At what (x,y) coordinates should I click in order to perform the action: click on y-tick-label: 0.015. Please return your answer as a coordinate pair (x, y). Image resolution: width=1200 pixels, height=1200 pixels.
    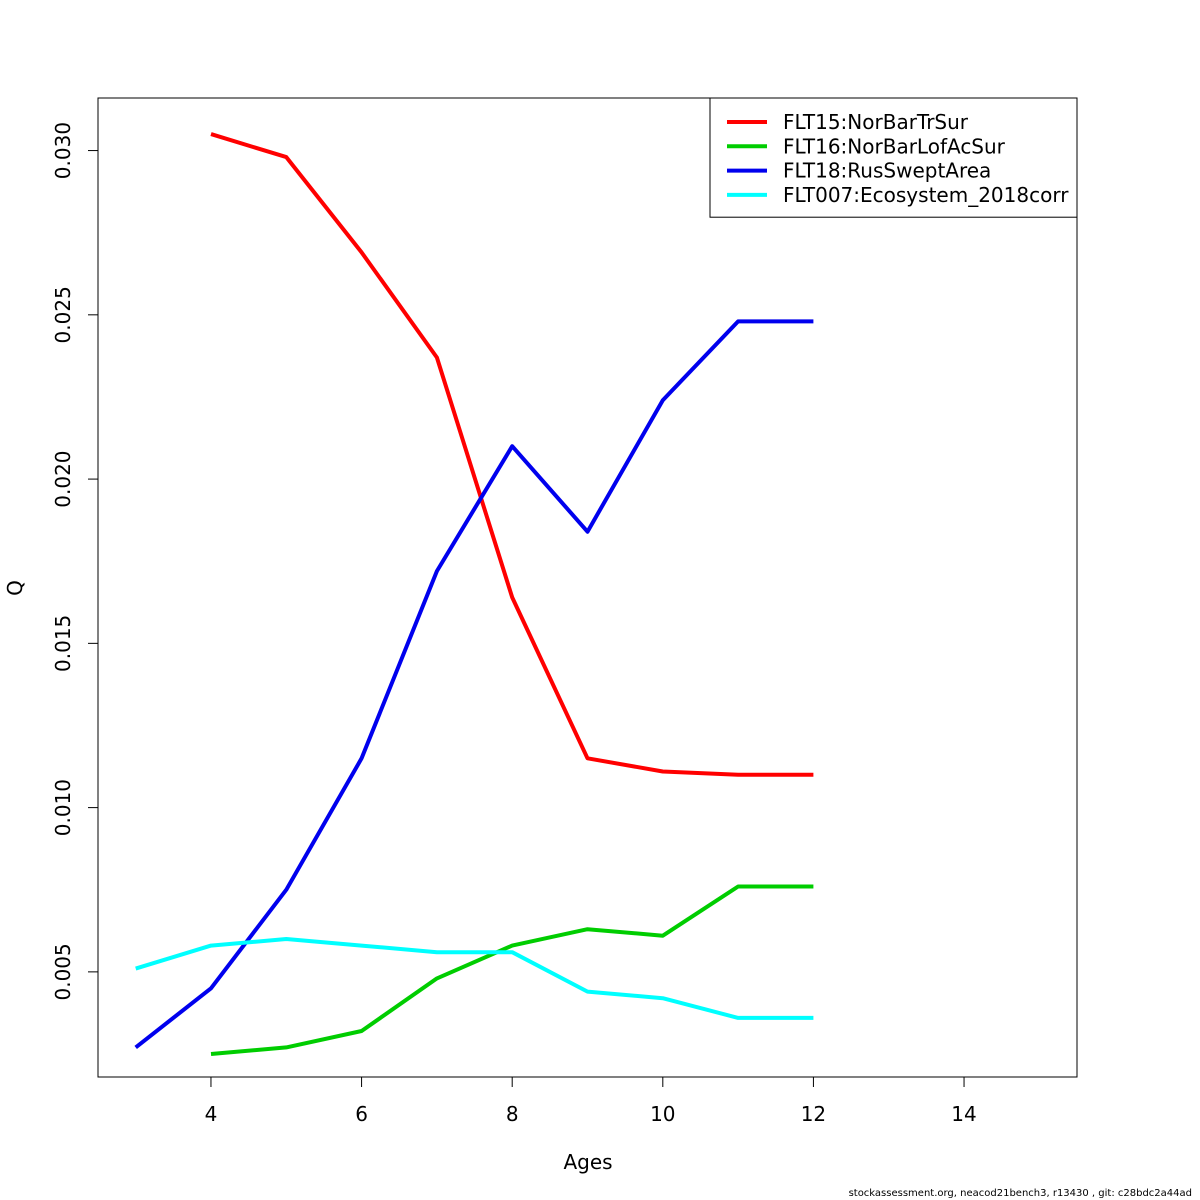
    Looking at the image, I should click on (63, 643).